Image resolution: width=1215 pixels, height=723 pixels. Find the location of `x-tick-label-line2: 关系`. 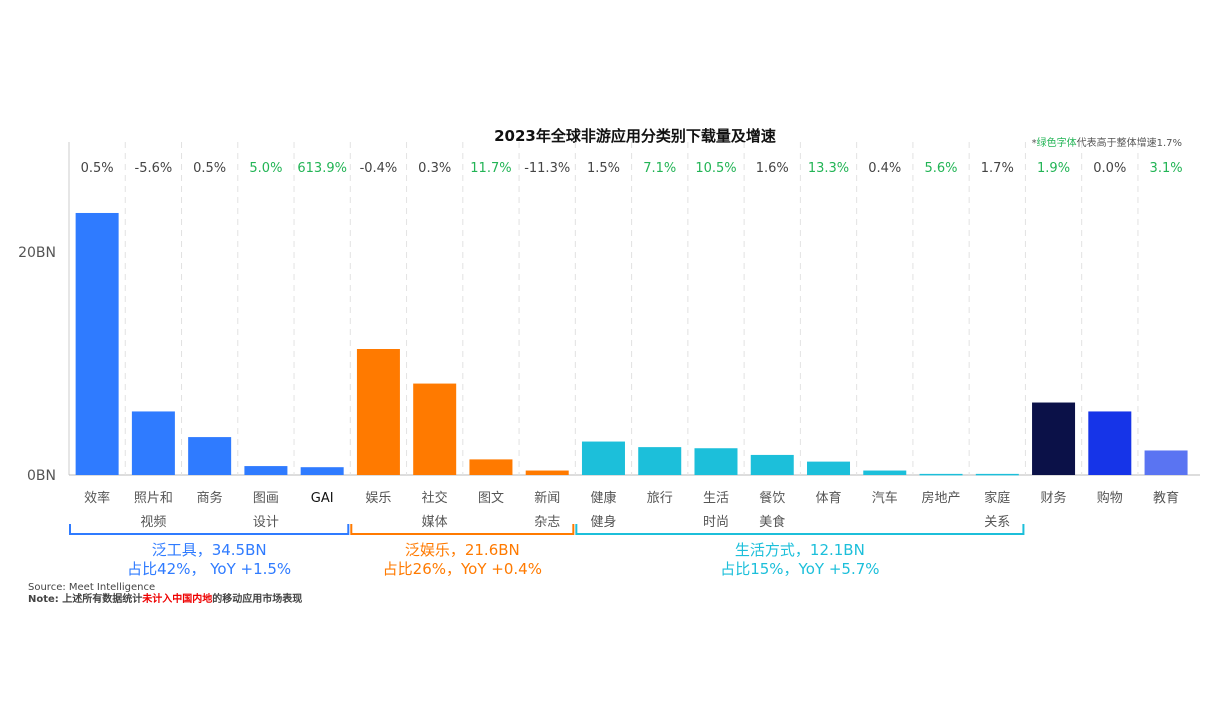

x-tick-label-line2: 关系 is located at coordinates (997, 522).